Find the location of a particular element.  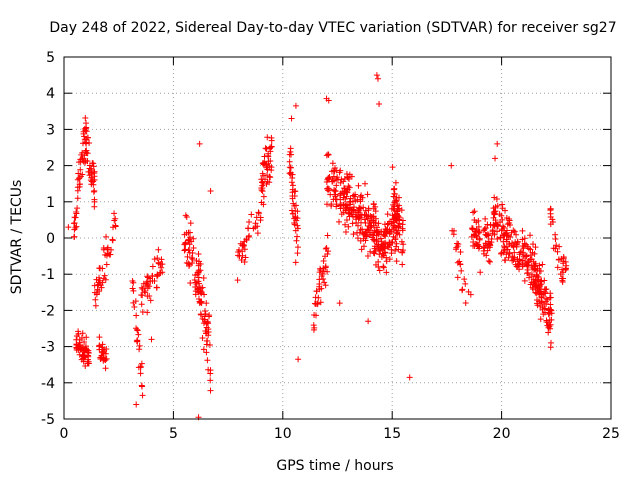

x-tick-label: 0 is located at coordinates (64, 434).